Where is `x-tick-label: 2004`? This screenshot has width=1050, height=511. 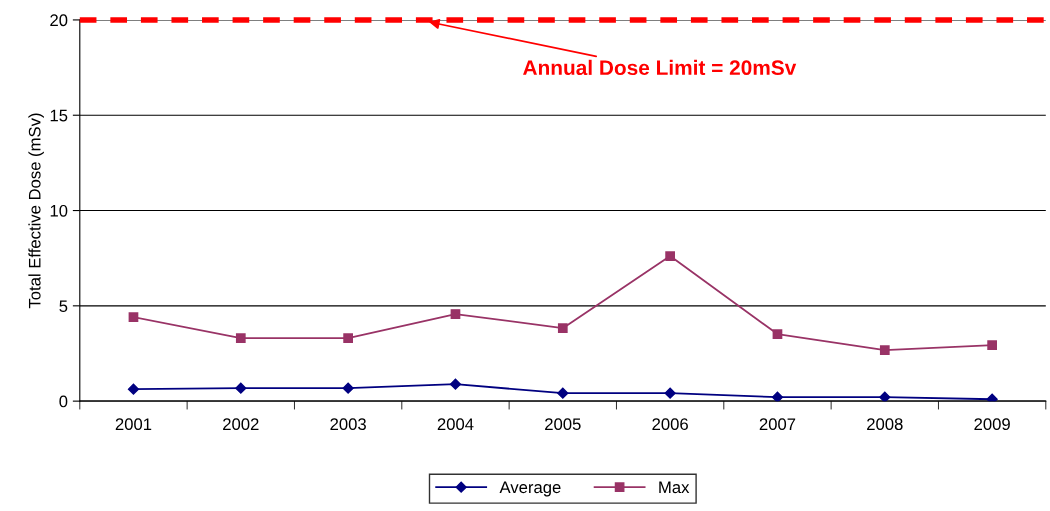 x-tick-label: 2004 is located at coordinates (455, 424).